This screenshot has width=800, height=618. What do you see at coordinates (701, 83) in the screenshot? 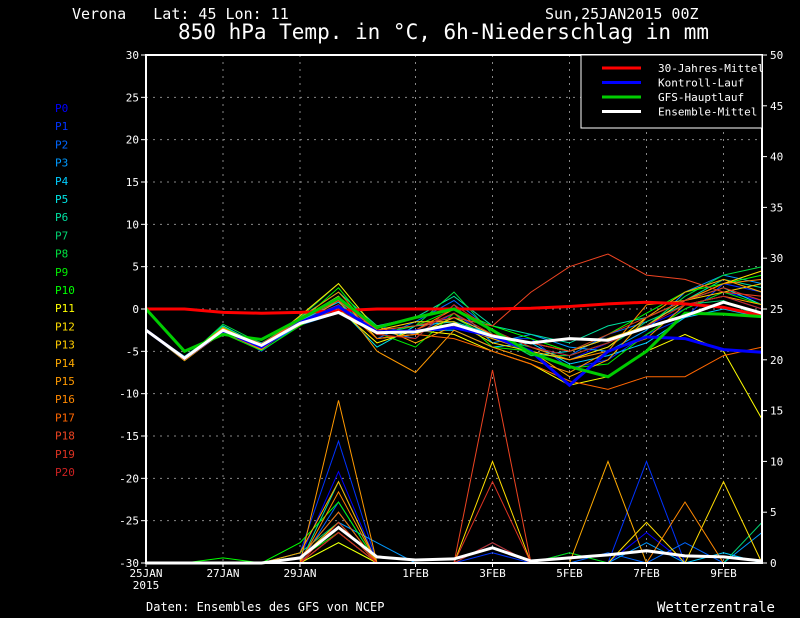
I see `legend-label: Kontroll-Lauf` at bounding box center [701, 83].